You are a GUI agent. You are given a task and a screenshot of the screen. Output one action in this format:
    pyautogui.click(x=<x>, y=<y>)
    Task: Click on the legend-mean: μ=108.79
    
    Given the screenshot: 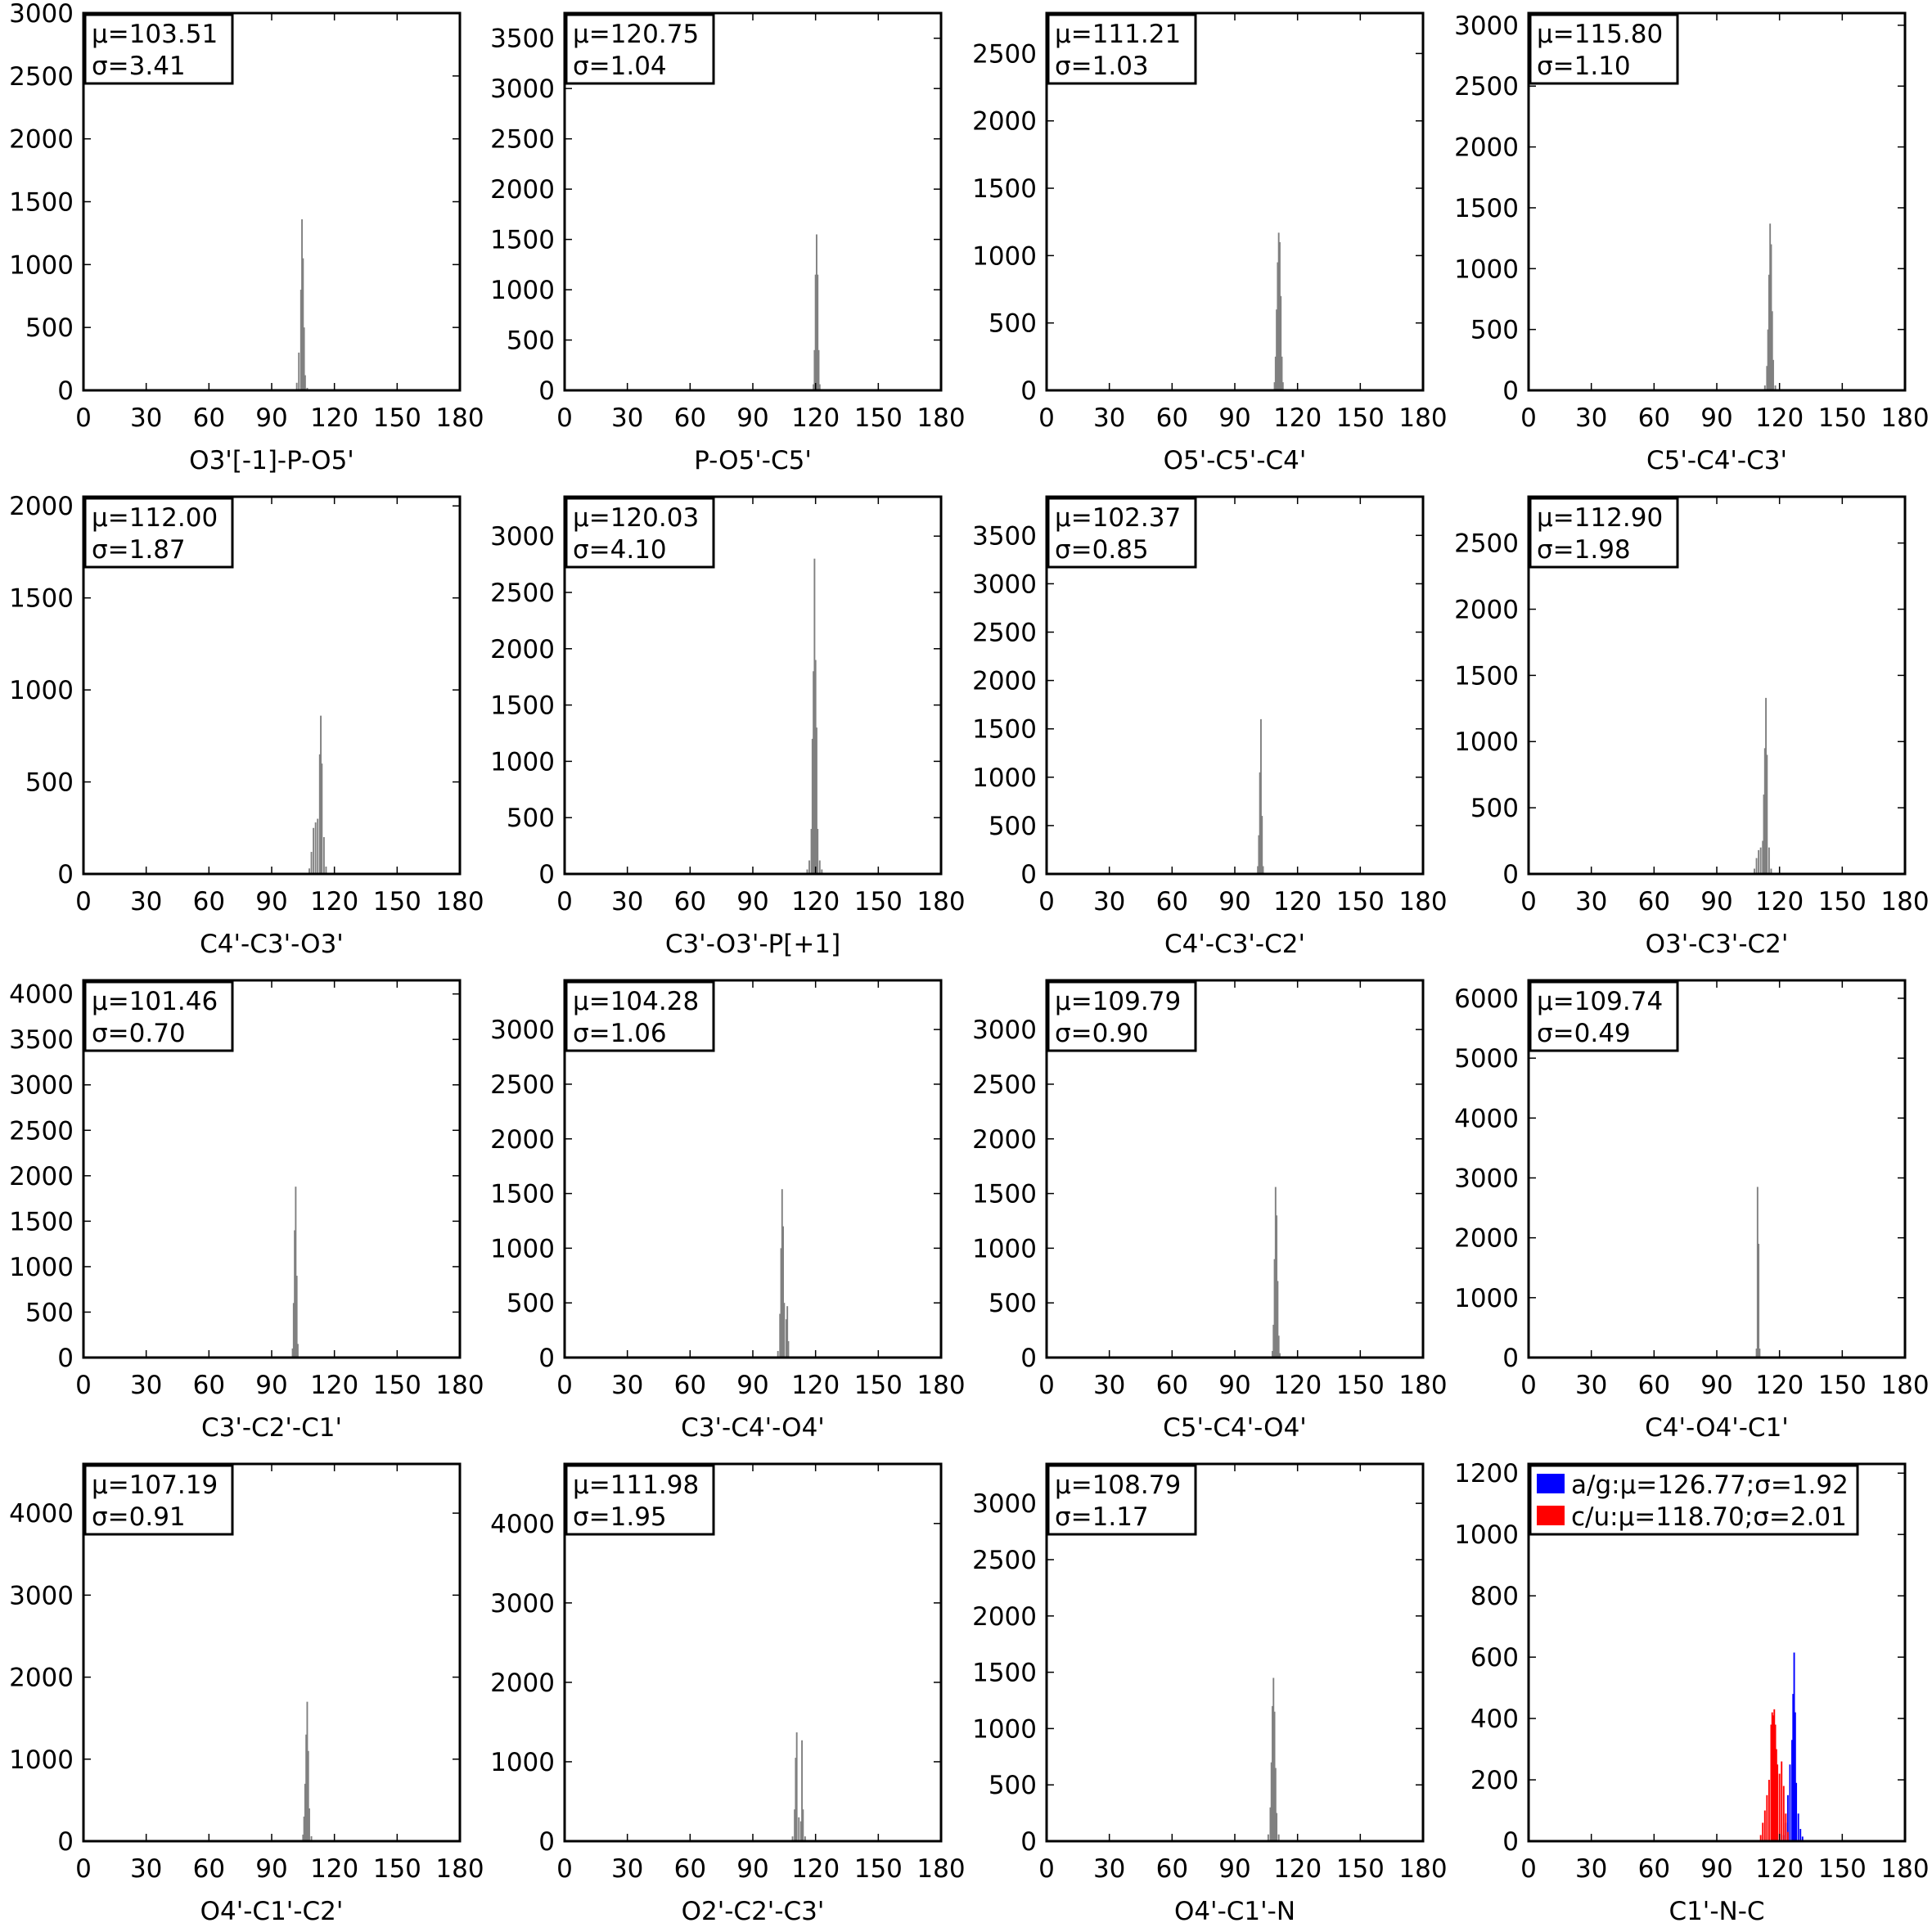 What is the action you would take?
    pyautogui.click(x=1118, y=1485)
    